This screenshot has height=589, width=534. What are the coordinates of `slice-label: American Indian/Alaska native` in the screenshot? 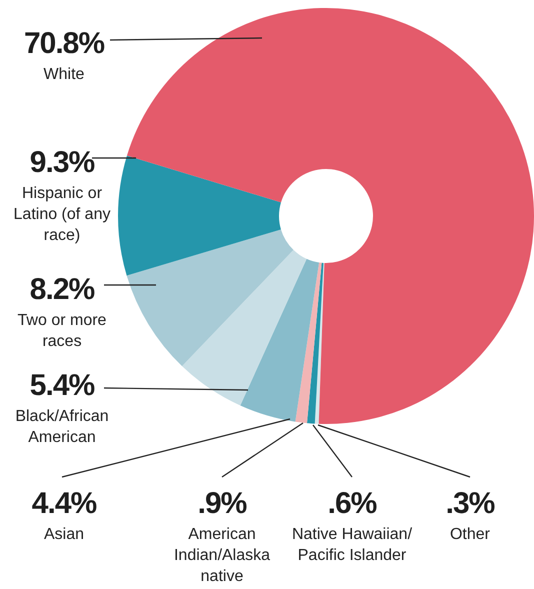 It's located at (222, 556).